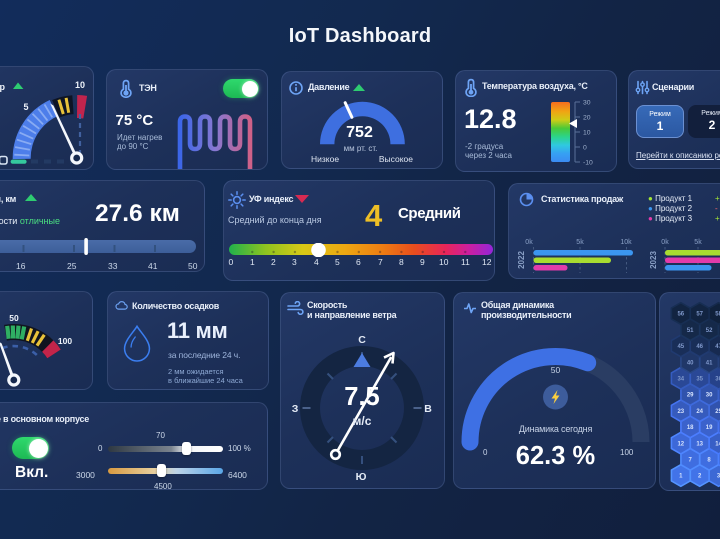  What do you see at coordinates (25, 107) in the screenshot?
I see `svg-text: 5` at bounding box center [25, 107].